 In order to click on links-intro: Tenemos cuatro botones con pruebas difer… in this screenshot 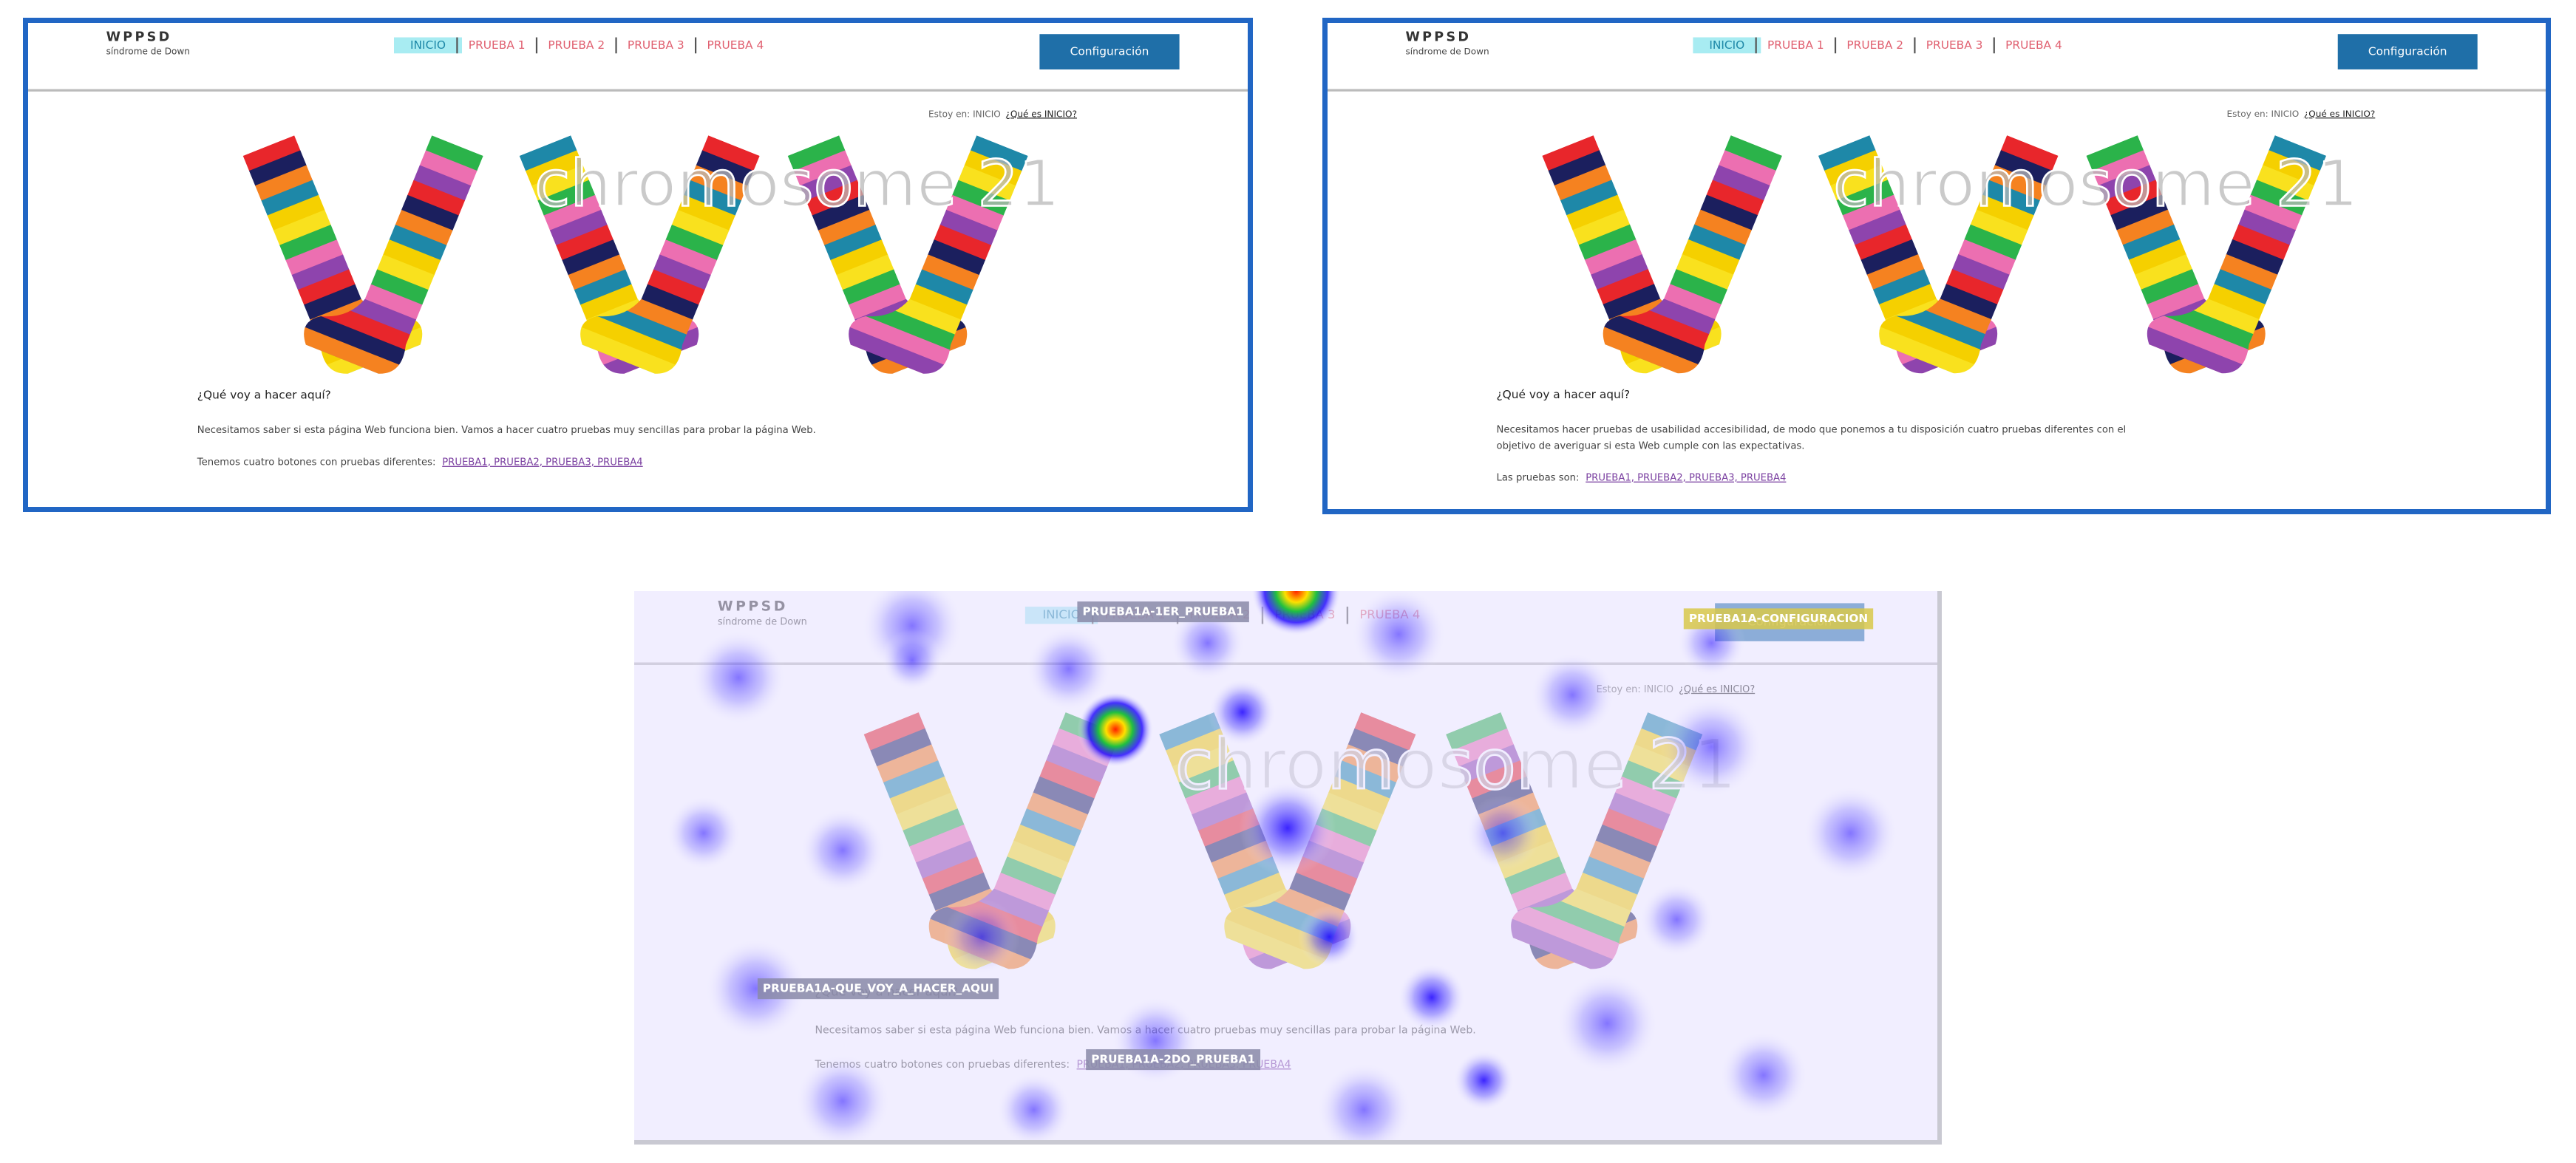, I will do `click(316, 463)`.